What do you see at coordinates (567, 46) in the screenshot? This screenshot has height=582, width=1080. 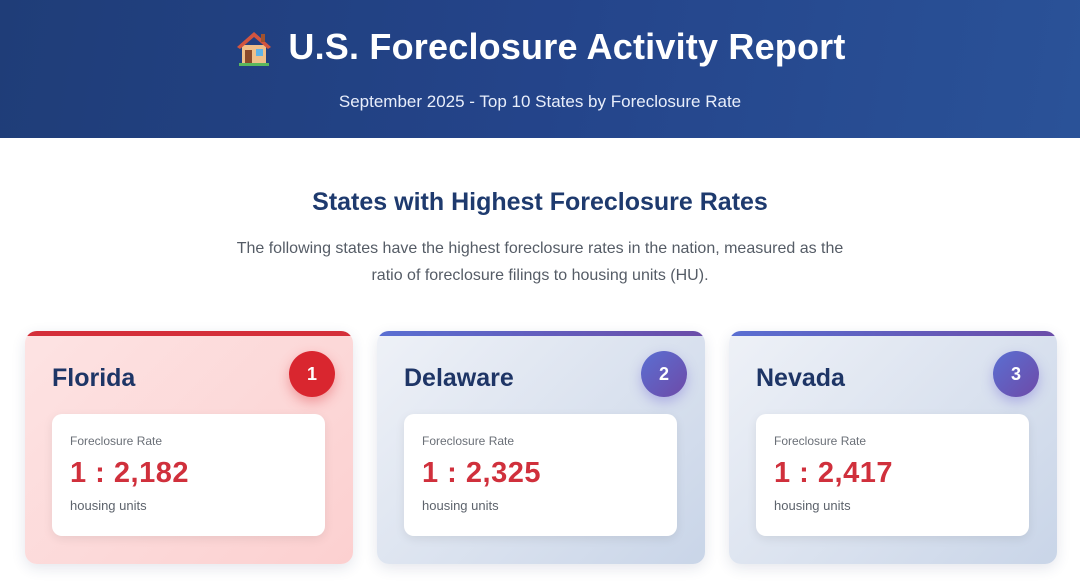 I see `title-text: U.S. Foreclosure Activity Report` at bounding box center [567, 46].